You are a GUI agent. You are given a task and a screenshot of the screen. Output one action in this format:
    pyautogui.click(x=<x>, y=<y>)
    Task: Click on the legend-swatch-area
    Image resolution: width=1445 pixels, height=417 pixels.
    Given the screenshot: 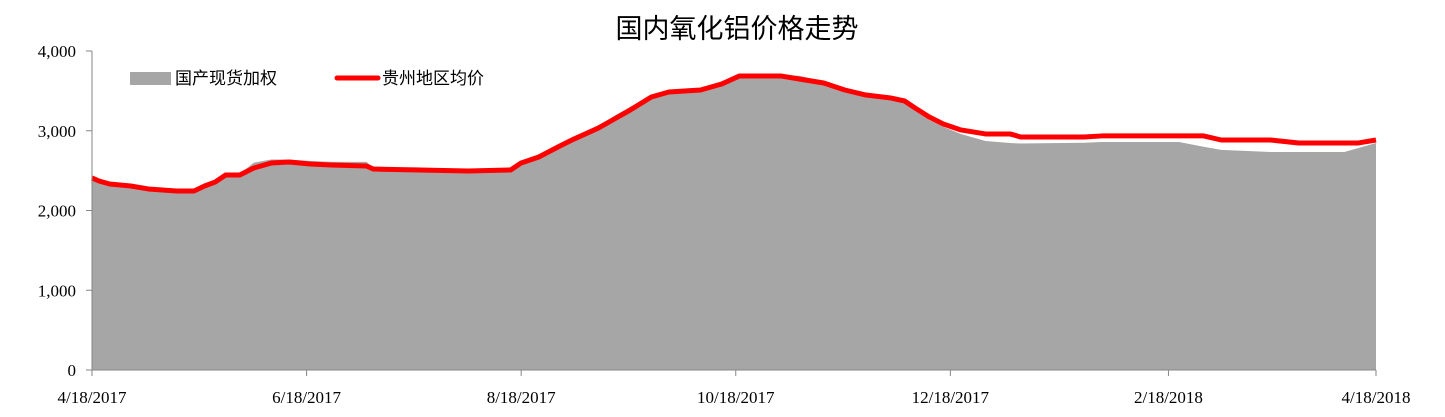 What is the action you would take?
    pyautogui.click(x=150, y=78)
    